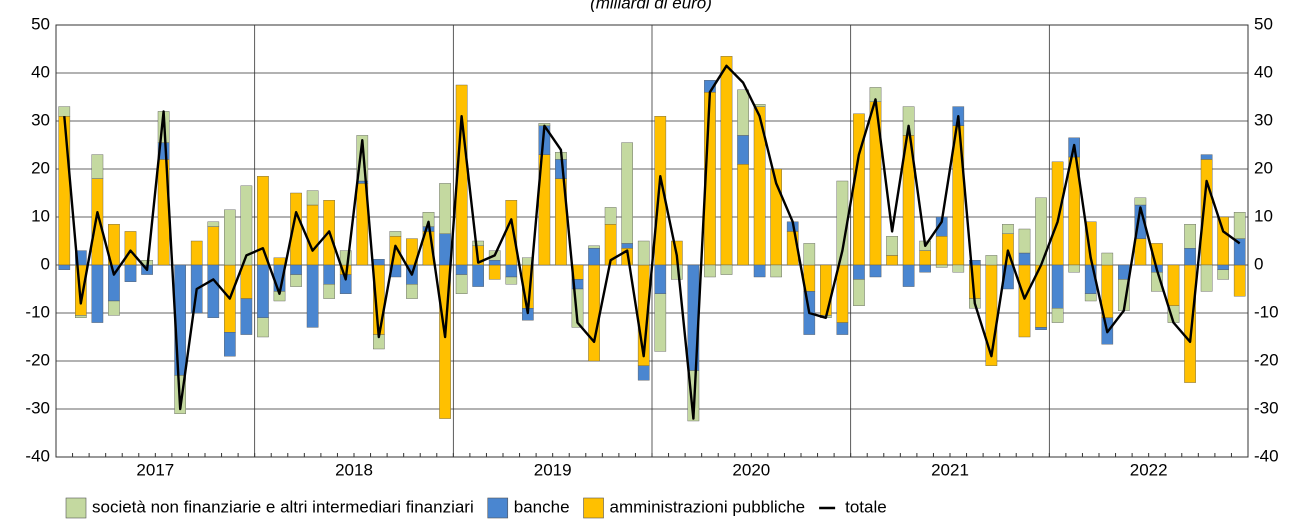 This screenshot has width=1295, height=521. I want to click on y-tick-label: -20, so click(37, 359).